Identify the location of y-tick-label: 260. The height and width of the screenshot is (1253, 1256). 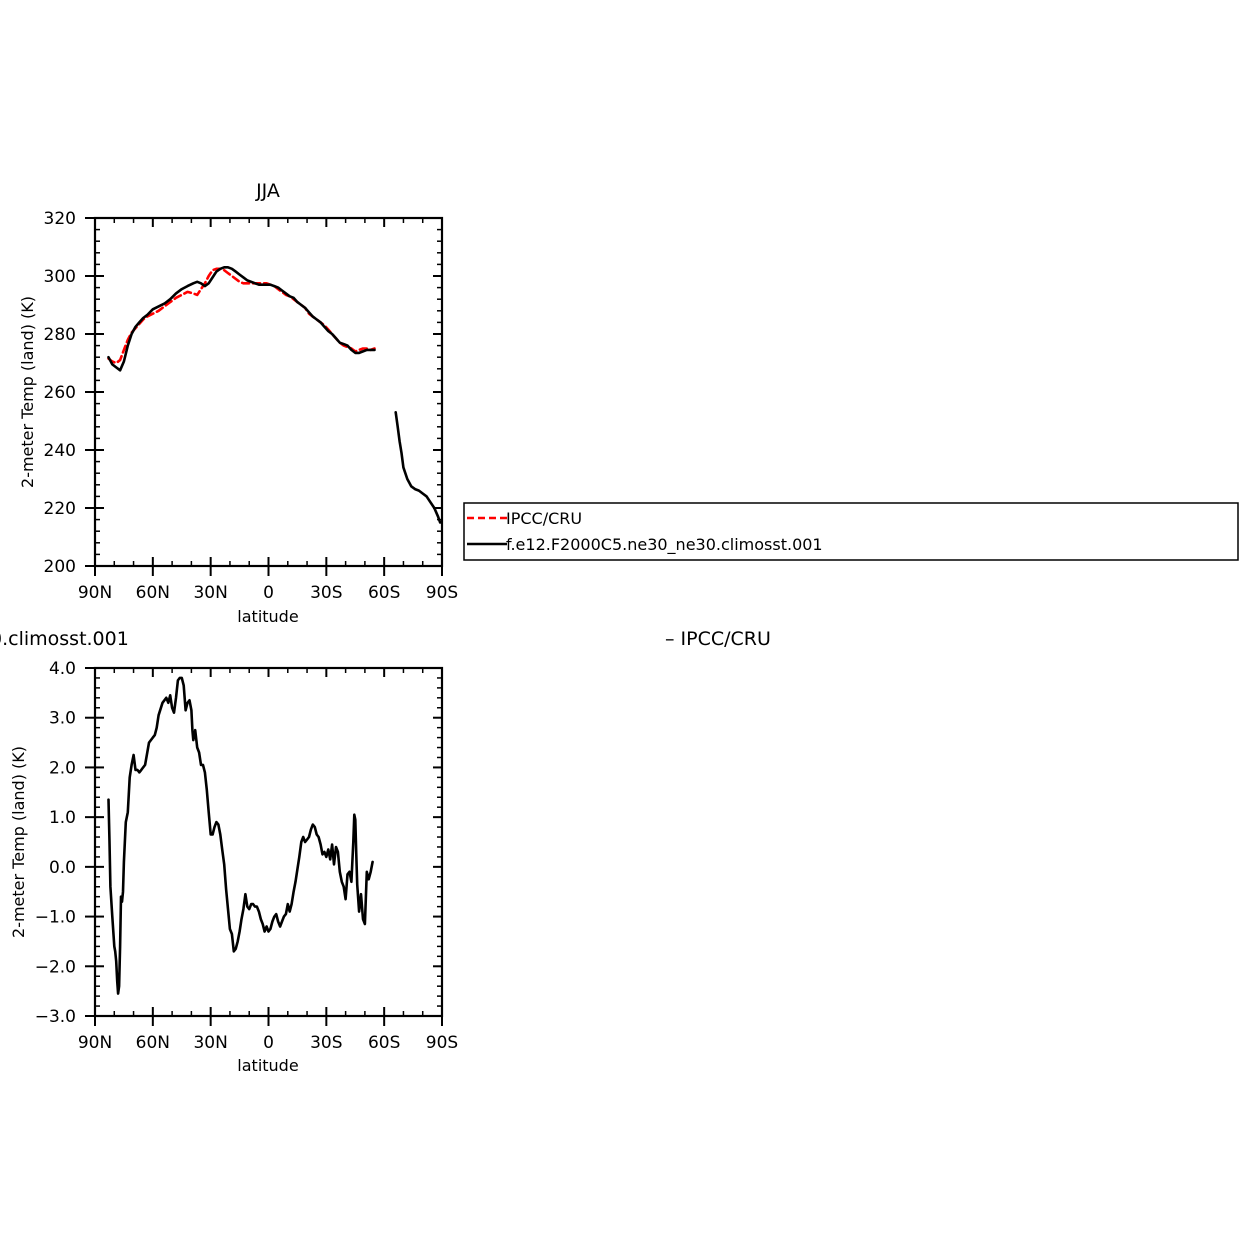
(60, 393).